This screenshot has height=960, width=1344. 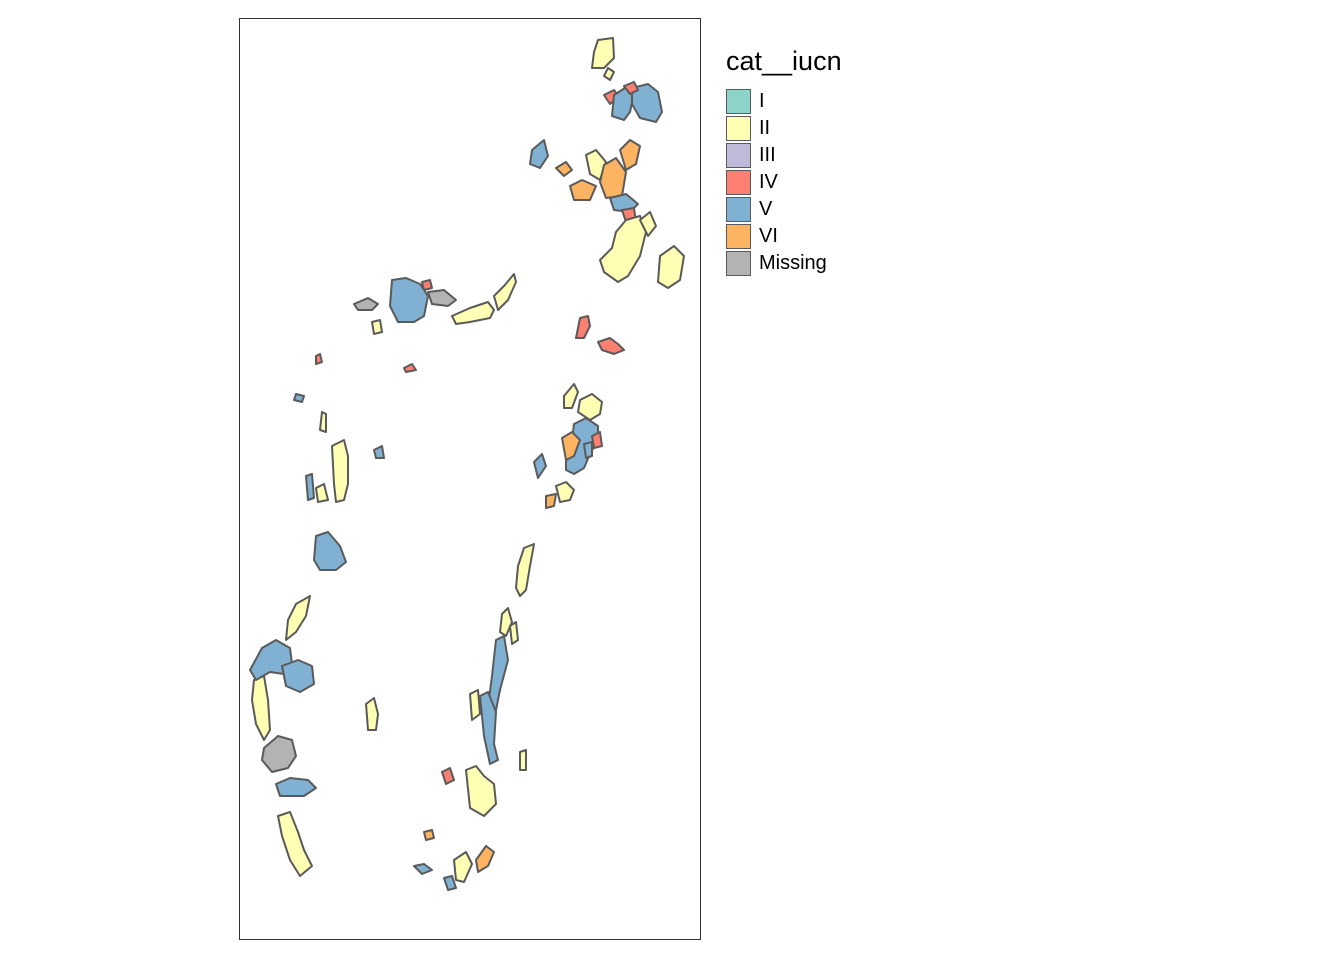 What do you see at coordinates (767, 155) in the screenshot?
I see `legend-label: III` at bounding box center [767, 155].